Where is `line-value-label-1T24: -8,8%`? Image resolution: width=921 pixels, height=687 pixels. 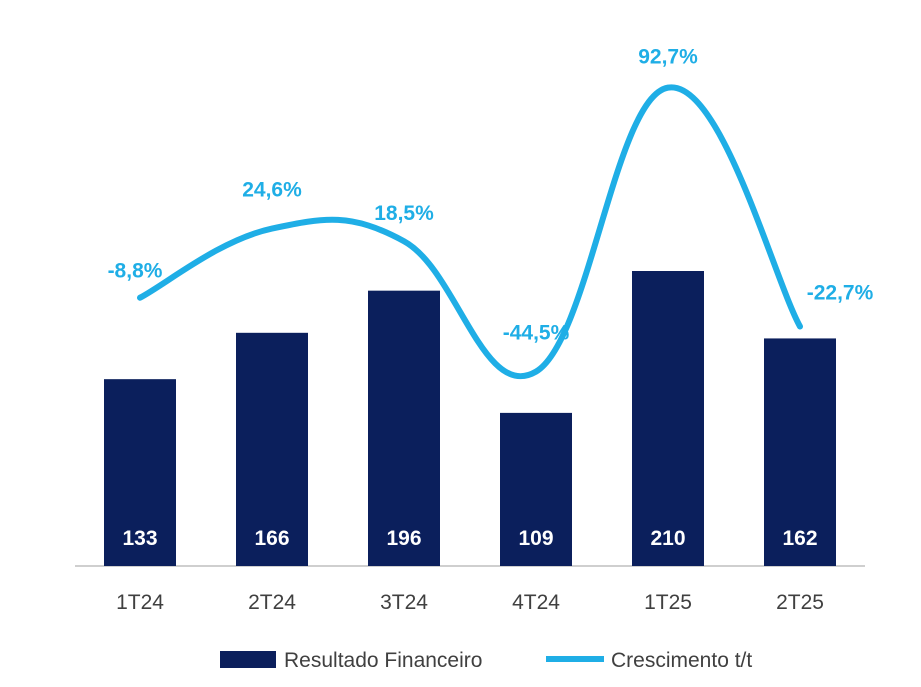
line-value-label-1T24: -8,8% is located at coordinates (135, 271).